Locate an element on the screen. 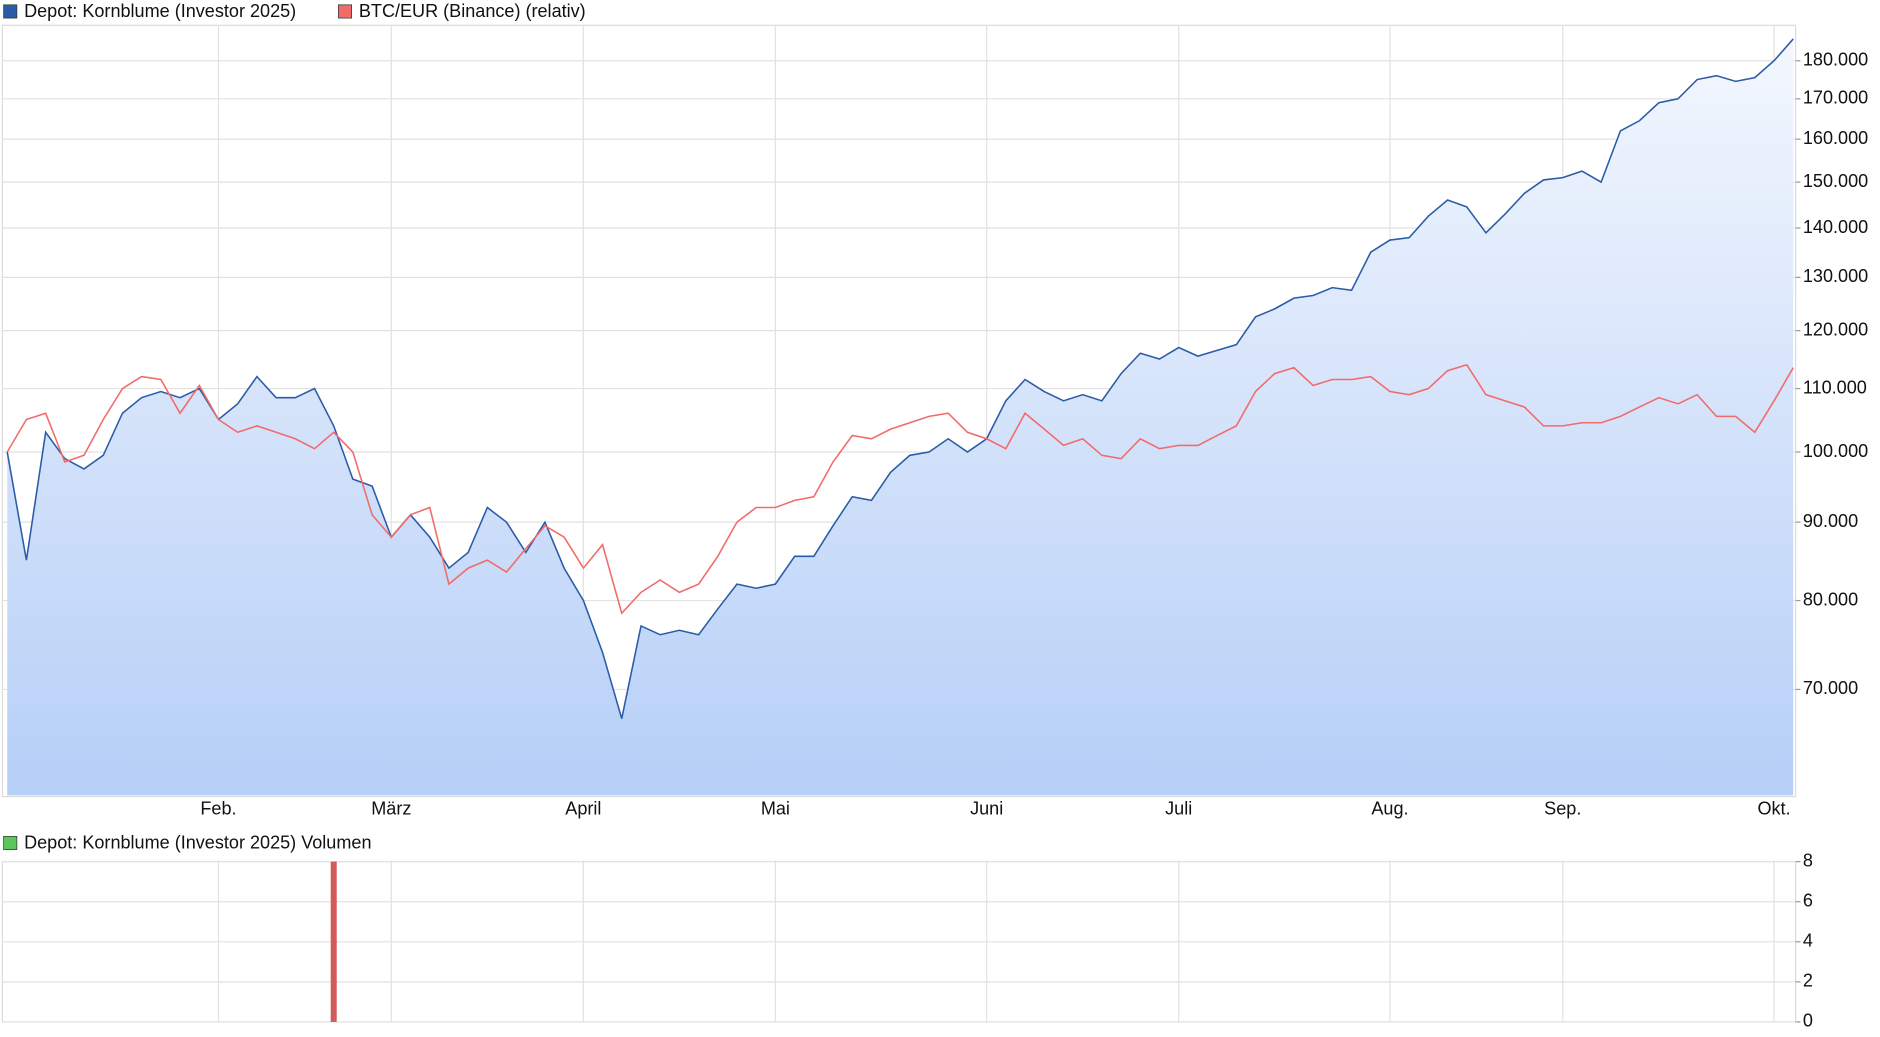 The width and height of the screenshot is (1880, 1037). y-tick-label: 120.000 is located at coordinates (1835, 329).